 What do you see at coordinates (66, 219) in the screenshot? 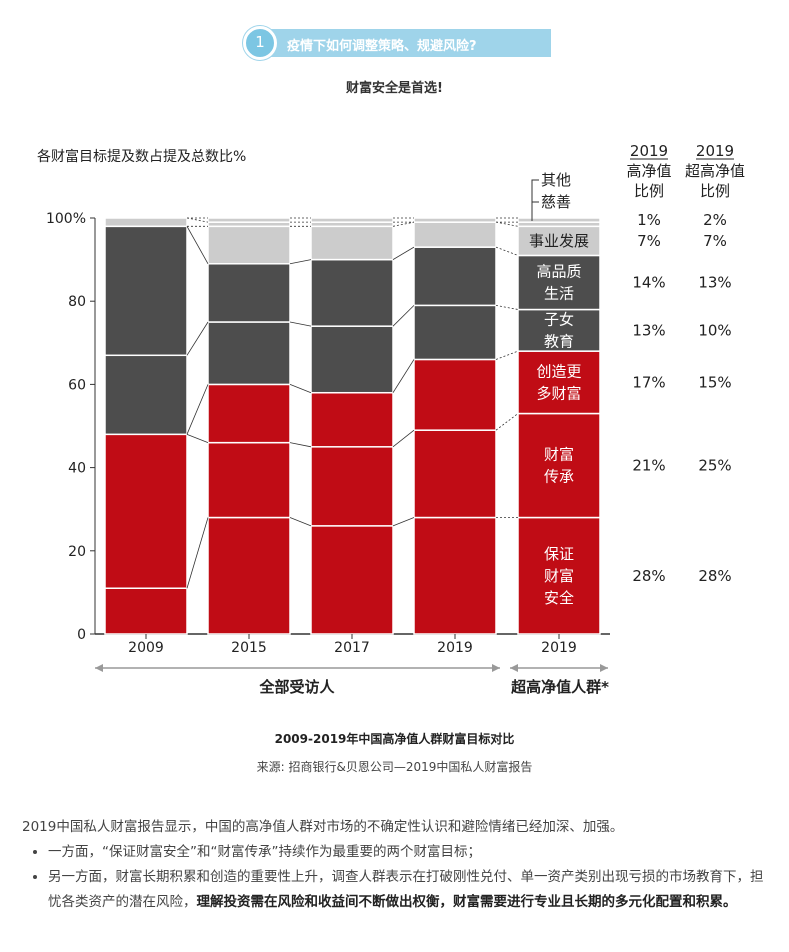
I see `y-tick-label: 100%` at bounding box center [66, 219].